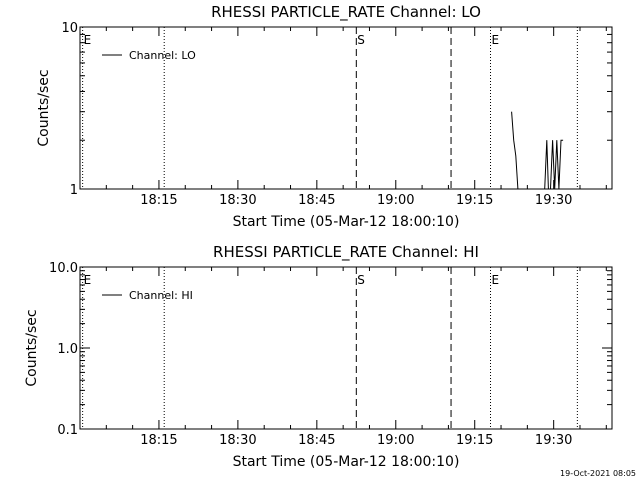 The image size is (640, 480). What do you see at coordinates (161, 295) in the screenshot?
I see `panel-2-legend-label: Channel: HI` at bounding box center [161, 295].